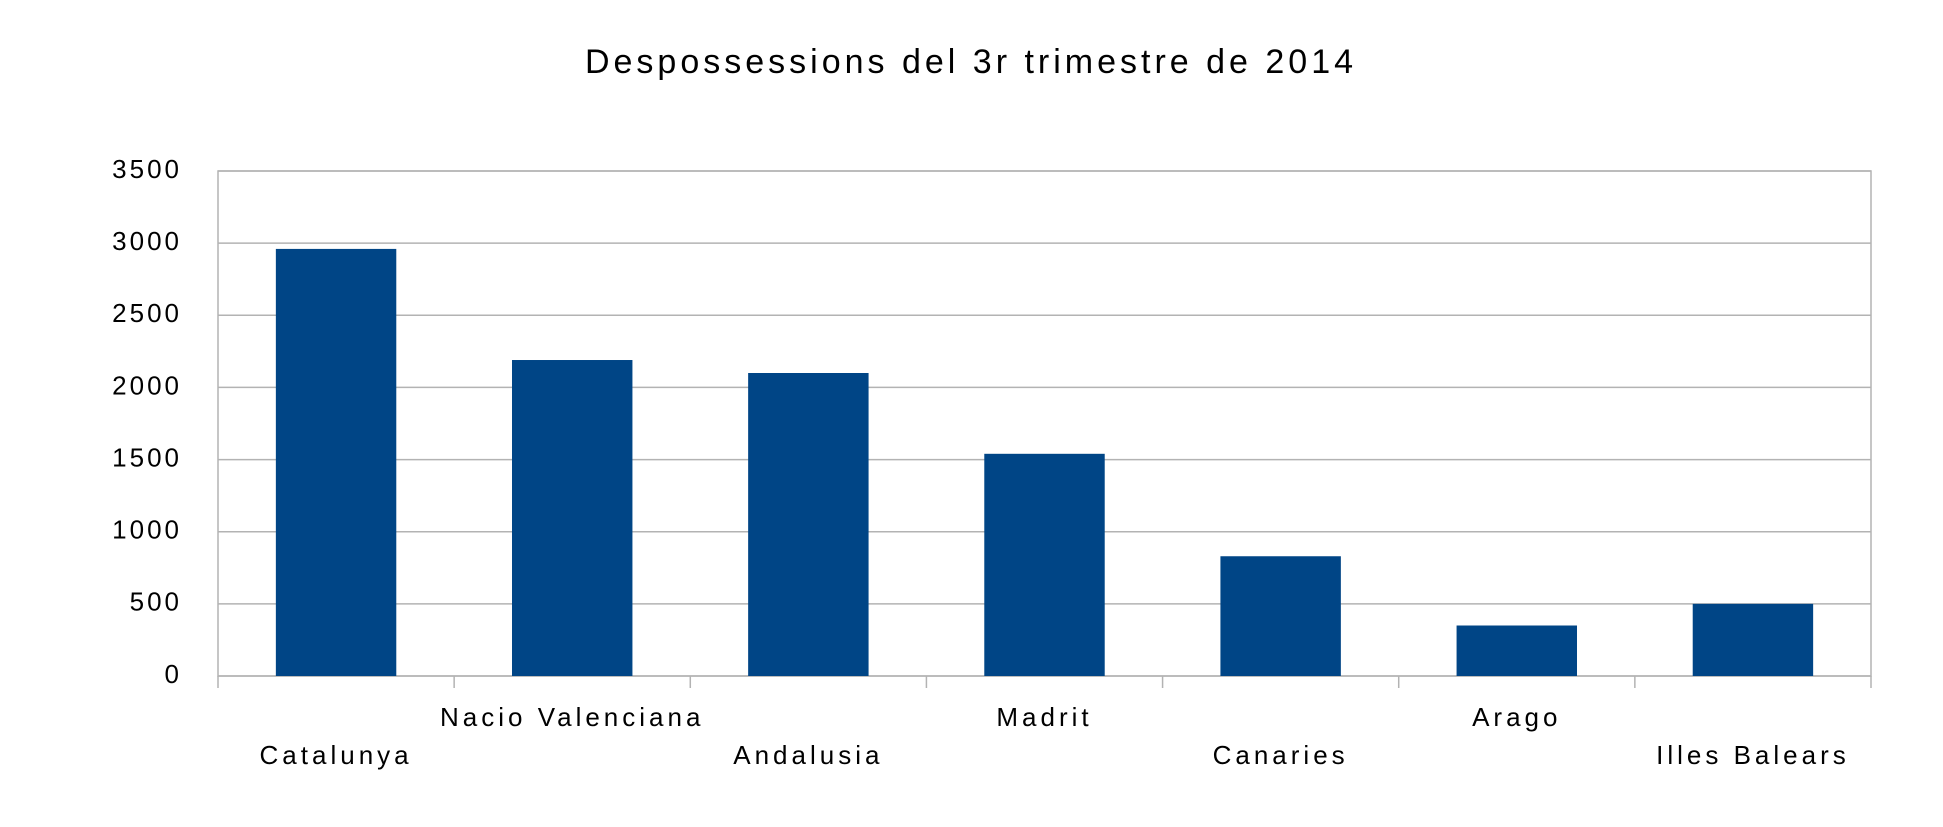 Image resolution: width=1943 pixels, height=827 pixels. What do you see at coordinates (1044, 717) in the screenshot?
I see `x-tick-label: Madrit` at bounding box center [1044, 717].